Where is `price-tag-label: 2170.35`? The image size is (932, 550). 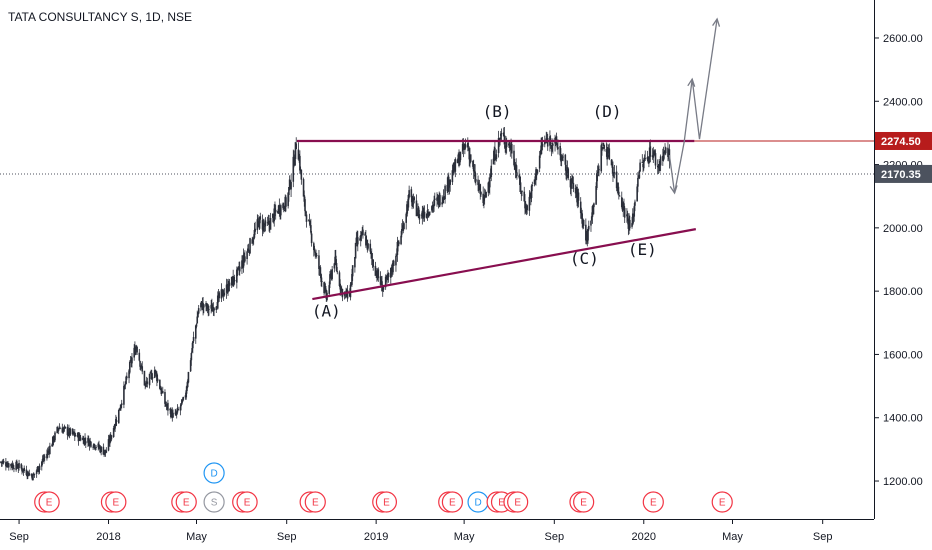 price-tag-label: 2170.35 is located at coordinates (901, 175).